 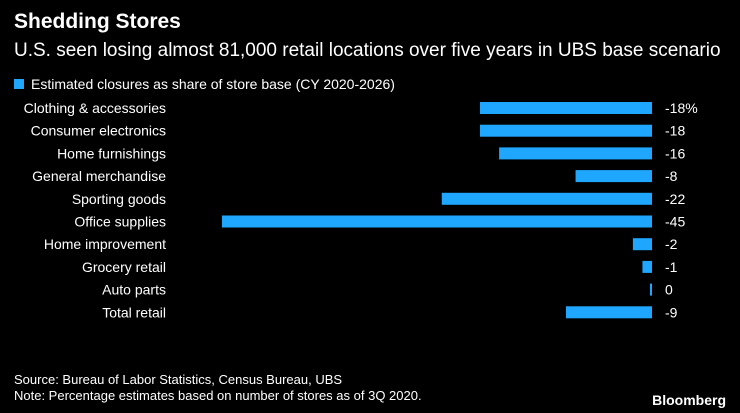 What do you see at coordinates (105, 244) in the screenshot?
I see `category-label: Home improvement` at bounding box center [105, 244].